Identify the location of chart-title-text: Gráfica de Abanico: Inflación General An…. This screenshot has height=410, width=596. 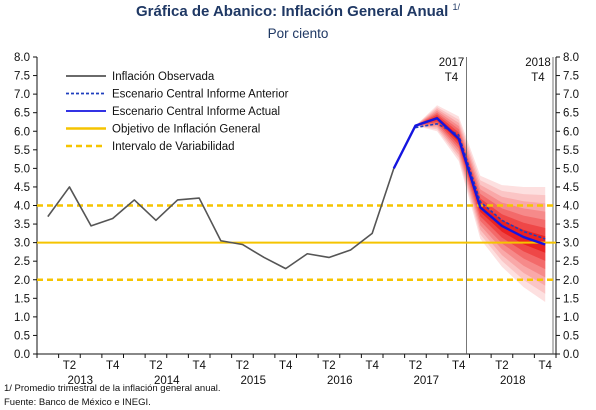
(292, 11).